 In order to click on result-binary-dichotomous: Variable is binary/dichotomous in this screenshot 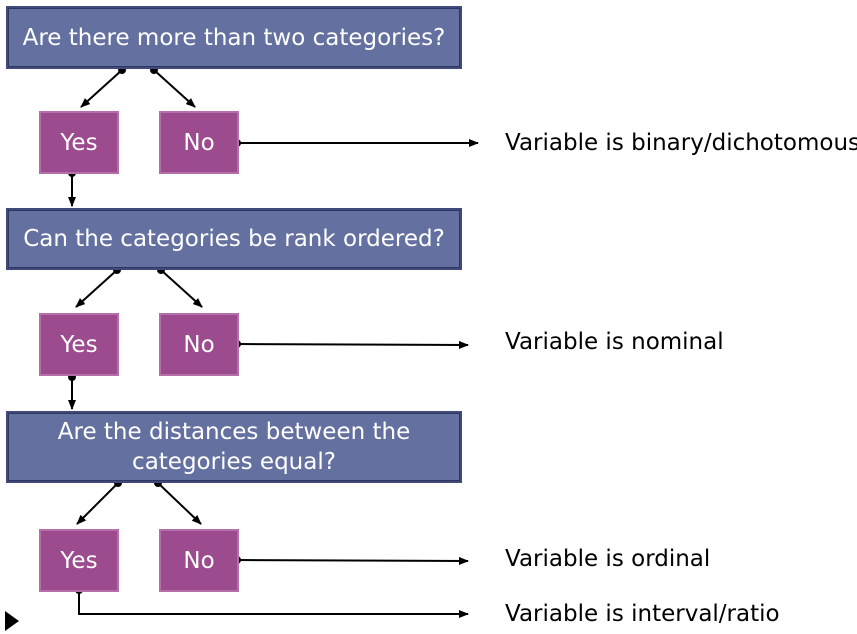, I will do `click(681, 143)`.